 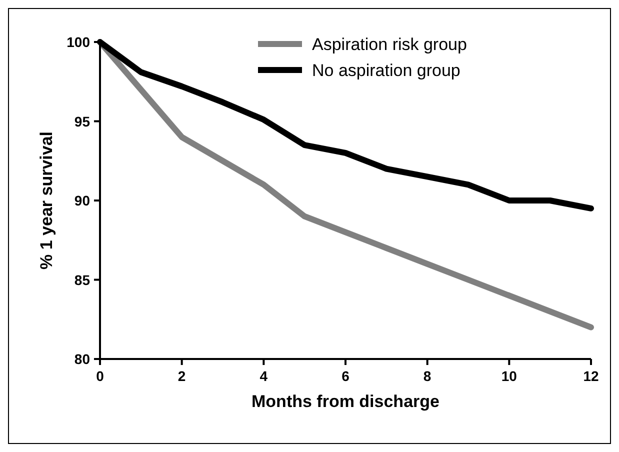 I want to click on x-tick-label: 8, so click(x=427, y=376).